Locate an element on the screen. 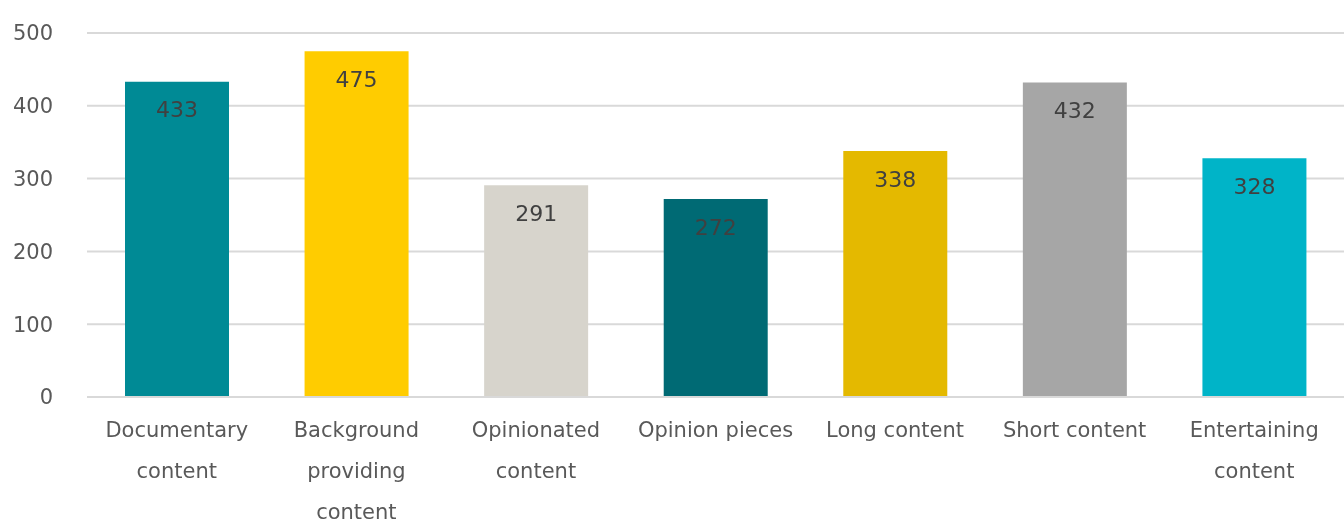 Image resolution: width=1344 pixels, height=529 pixels. x-tick-label: Opinionated content is located at coordinates (536, 450).